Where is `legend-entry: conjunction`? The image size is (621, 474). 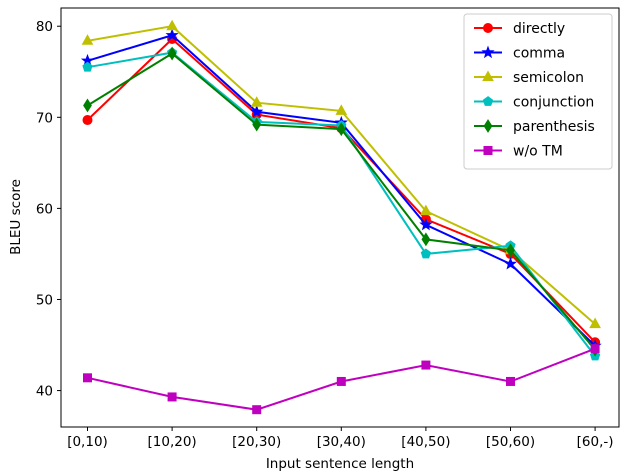 legend-entry: conjunction is located at coordinates (534, 103).